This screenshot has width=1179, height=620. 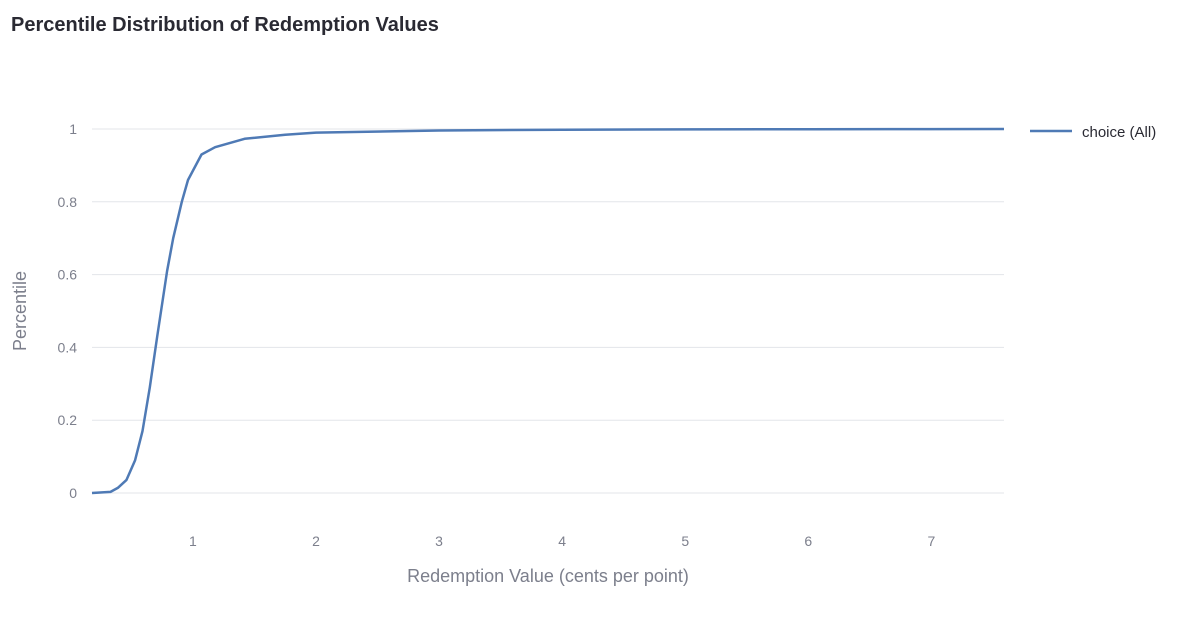 What do you see at coordinates (73, 129) in the screenshot?
I see `y-tick-label: 1` at bounding box center [73, 129].